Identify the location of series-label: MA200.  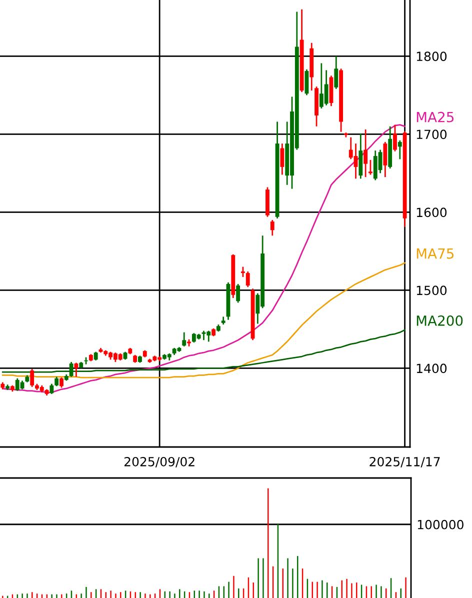
(439, 320).